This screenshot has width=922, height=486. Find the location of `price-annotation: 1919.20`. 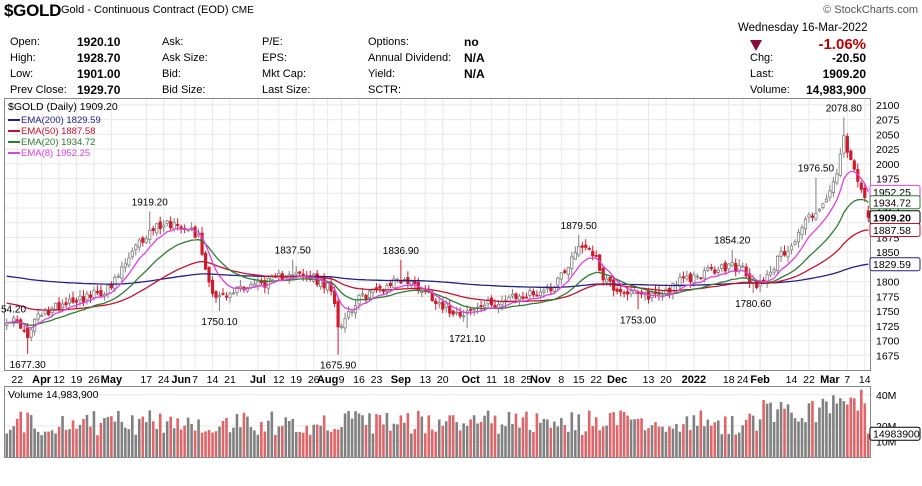

price-annotation: 1919.20 is located at coordinates (150, 202).